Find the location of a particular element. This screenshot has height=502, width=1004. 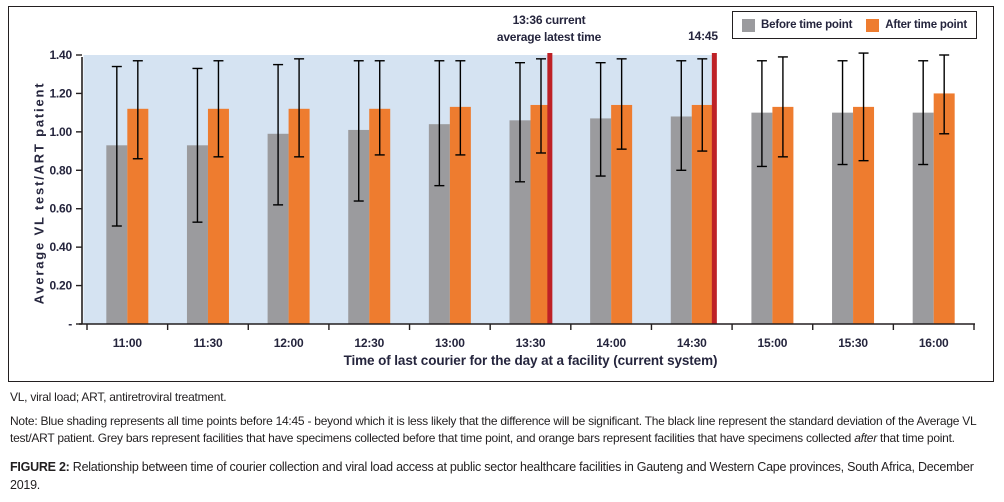

x-tick-label: 14:00 is located at coordinates (611, 343).